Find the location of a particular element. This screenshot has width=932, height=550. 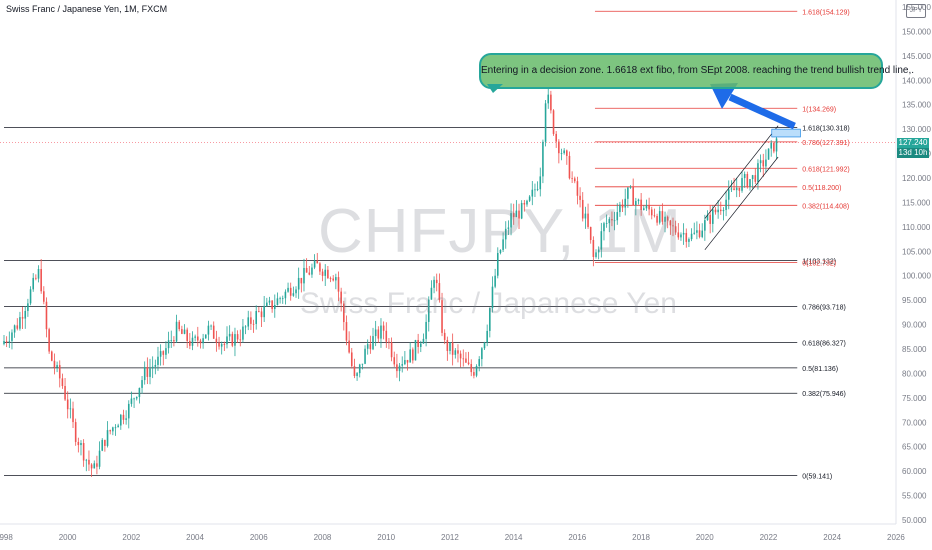

y-tick-label: 60.000 is located at coordinates (914, 471).